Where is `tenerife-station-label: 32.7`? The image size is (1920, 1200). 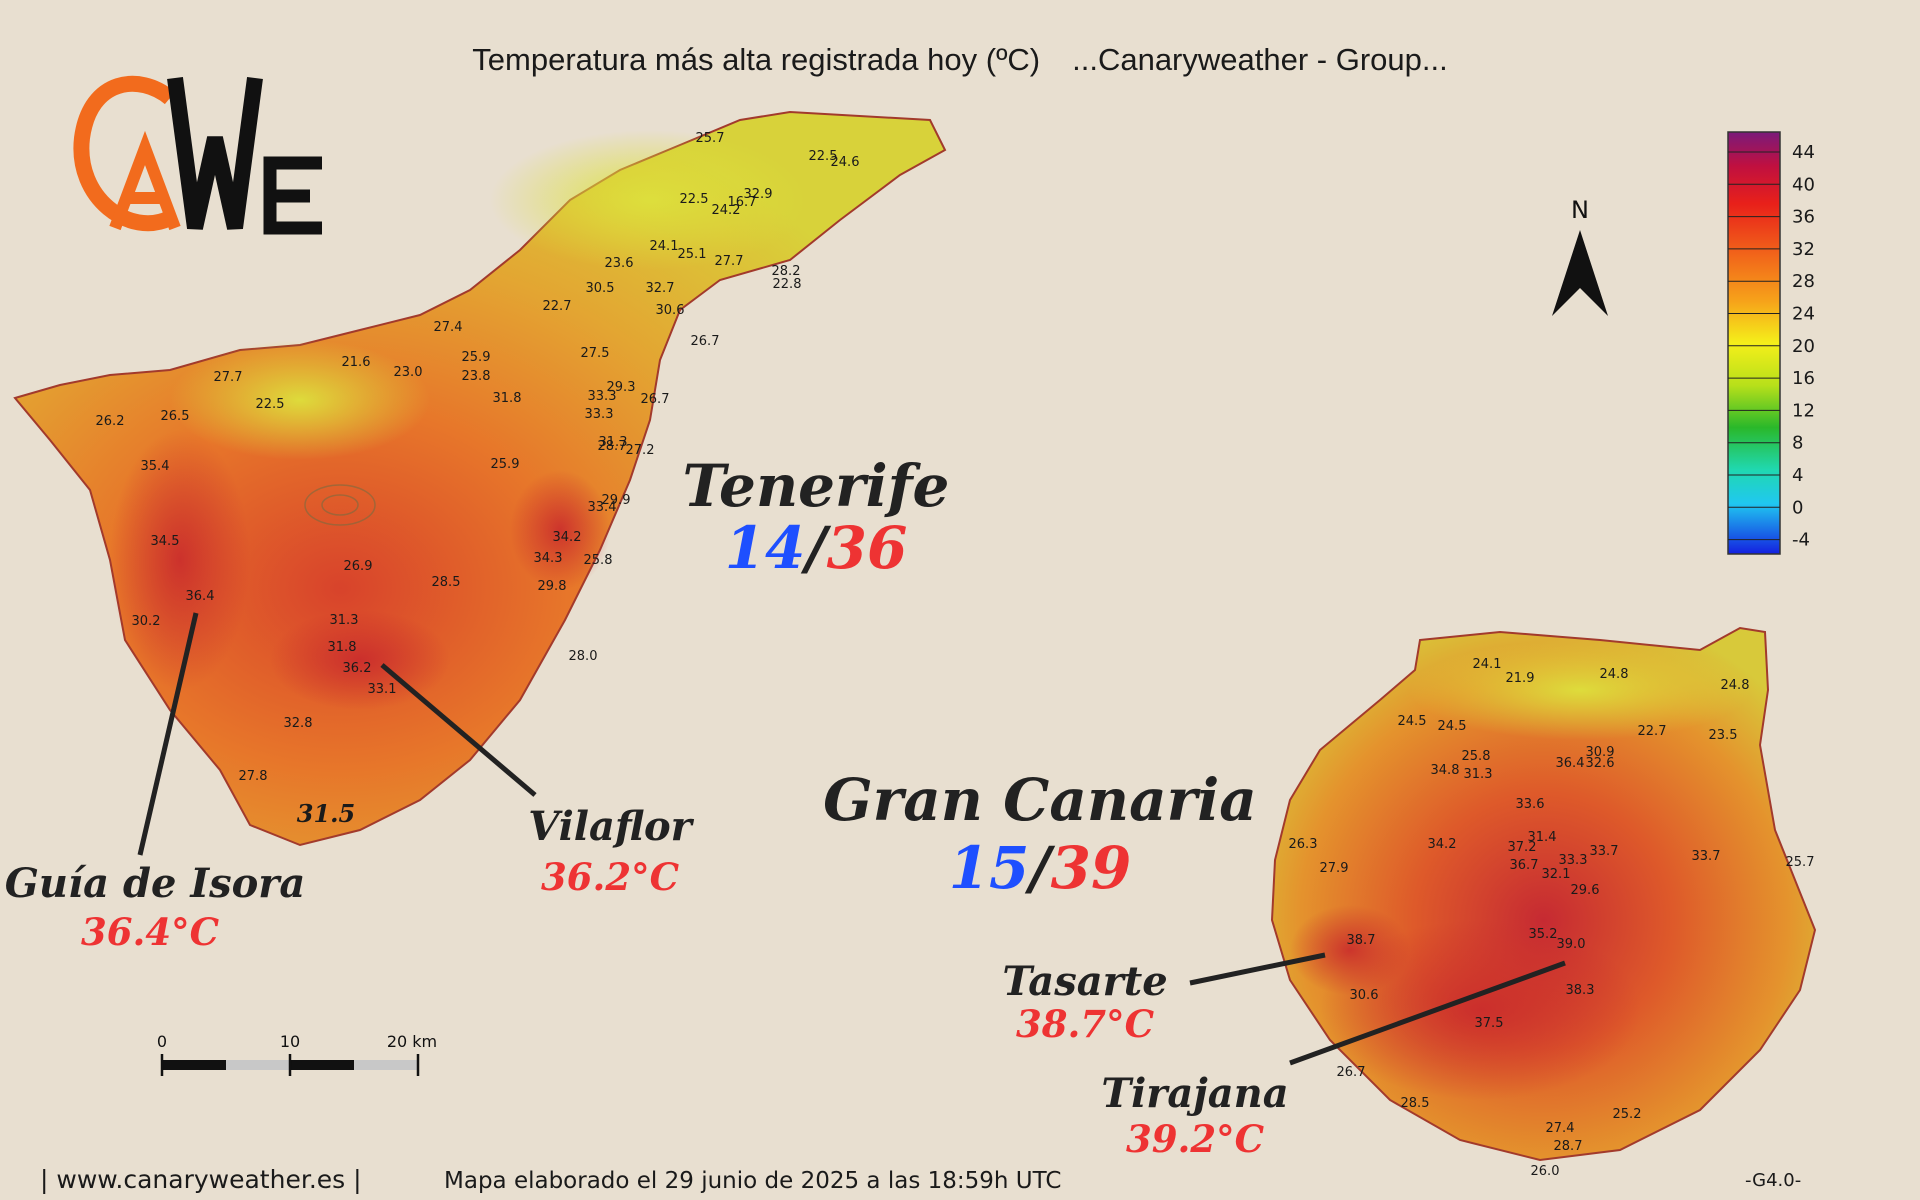 tenerife-station-label: 32.7 is located at coordinates (660, 288).